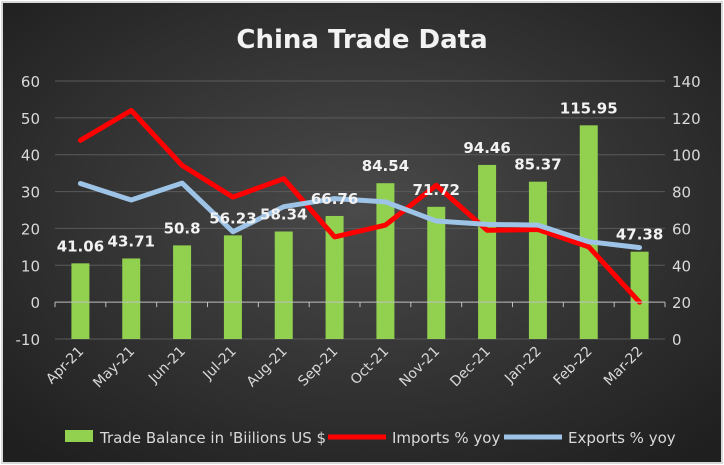 The image size is (724, 465). Describe the element at coordinates (30, 82) in the screenshot. I see `left-axis-tick-label: 60` at that location.